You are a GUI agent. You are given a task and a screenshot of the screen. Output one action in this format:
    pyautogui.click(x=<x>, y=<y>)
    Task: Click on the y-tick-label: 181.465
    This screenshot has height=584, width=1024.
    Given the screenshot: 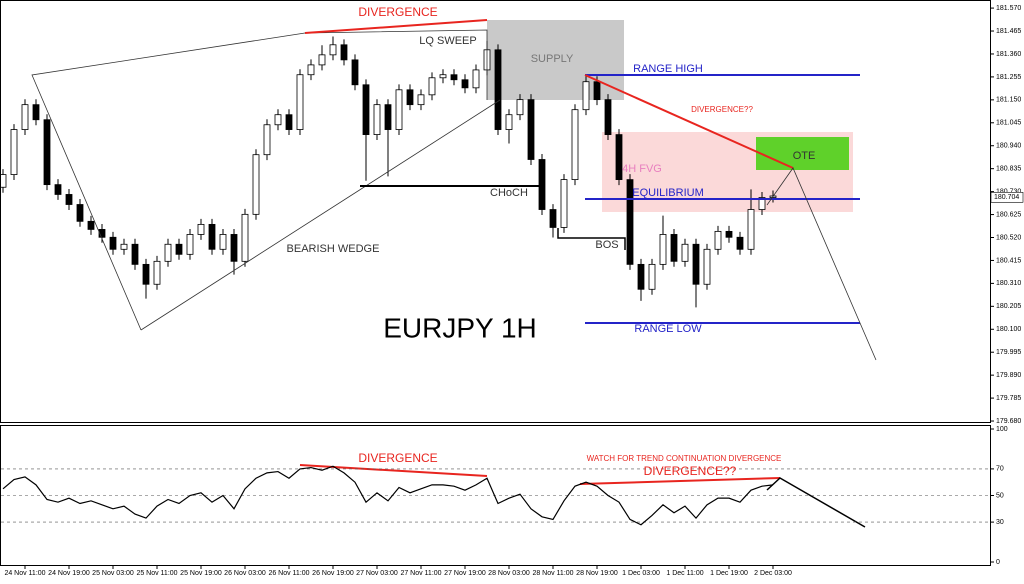 What is the action you would take?
    pyautogui.click(x=1008, y=31)
    